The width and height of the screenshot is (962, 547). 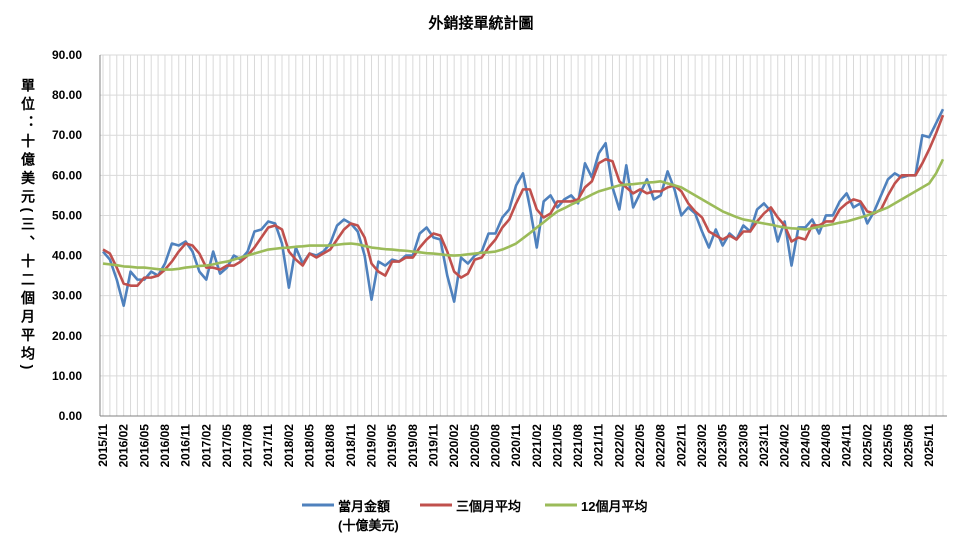 I want to click on y-tick-label: 50.00, so click(x=67, y=215).